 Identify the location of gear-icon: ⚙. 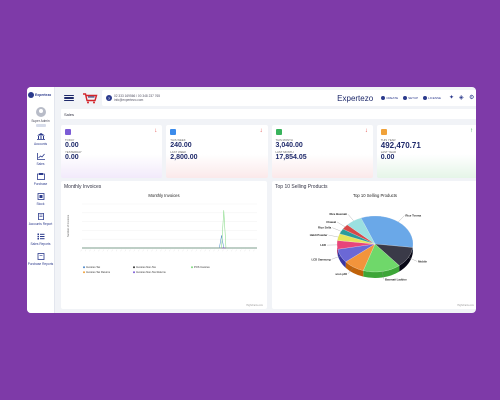
(472, 97).